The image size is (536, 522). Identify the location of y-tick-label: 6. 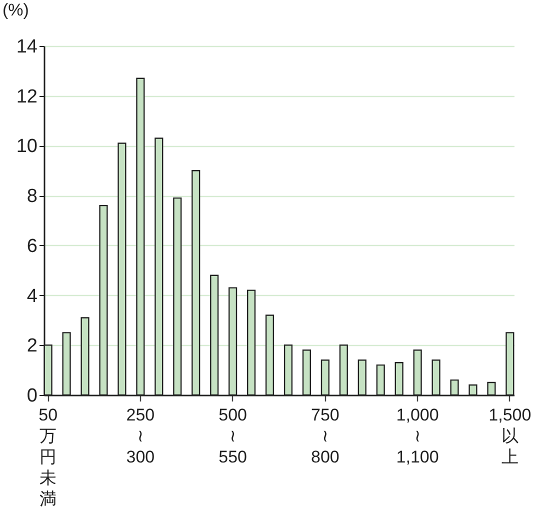
(32, 246).